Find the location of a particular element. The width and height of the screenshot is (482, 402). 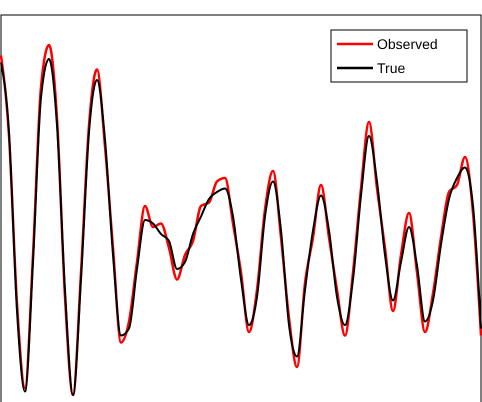

legend-label: True is located at coordinates (391, 68).